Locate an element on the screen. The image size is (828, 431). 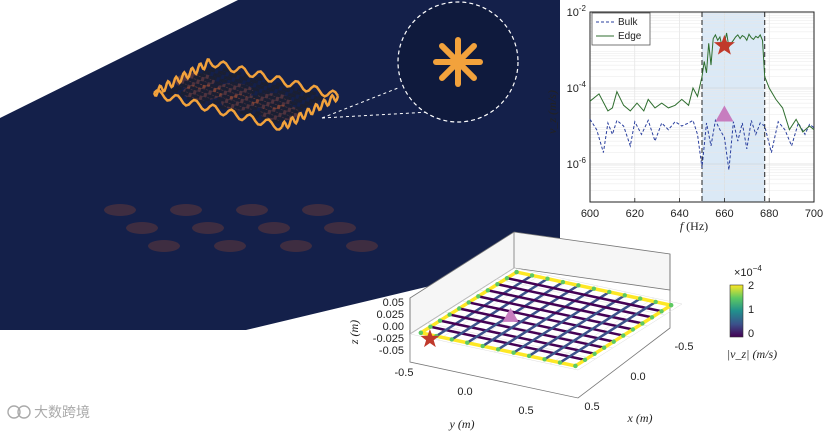
y-tick-label: 0.5 is located at coordinates (525, 411).